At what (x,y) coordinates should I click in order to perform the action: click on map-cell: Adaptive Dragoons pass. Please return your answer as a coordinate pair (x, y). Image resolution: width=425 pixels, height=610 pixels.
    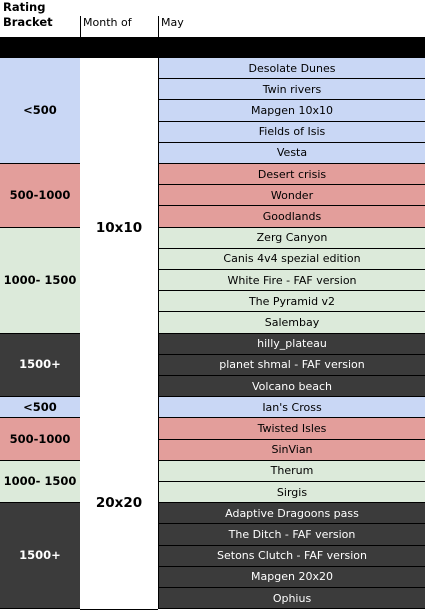
    Looking at the image, I should click on (291, 514).